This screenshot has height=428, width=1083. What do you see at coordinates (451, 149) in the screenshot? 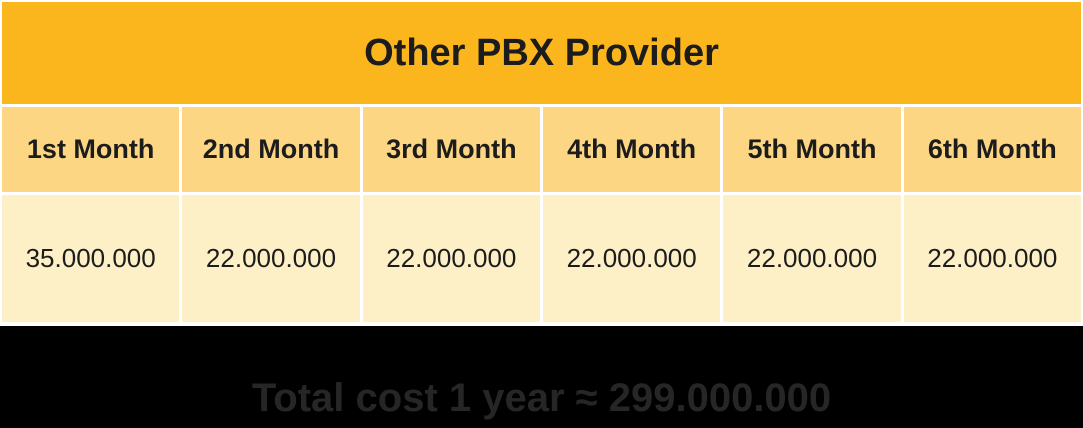
I see `month-header-3: 3rd Month` at bounding box center [451, 149].